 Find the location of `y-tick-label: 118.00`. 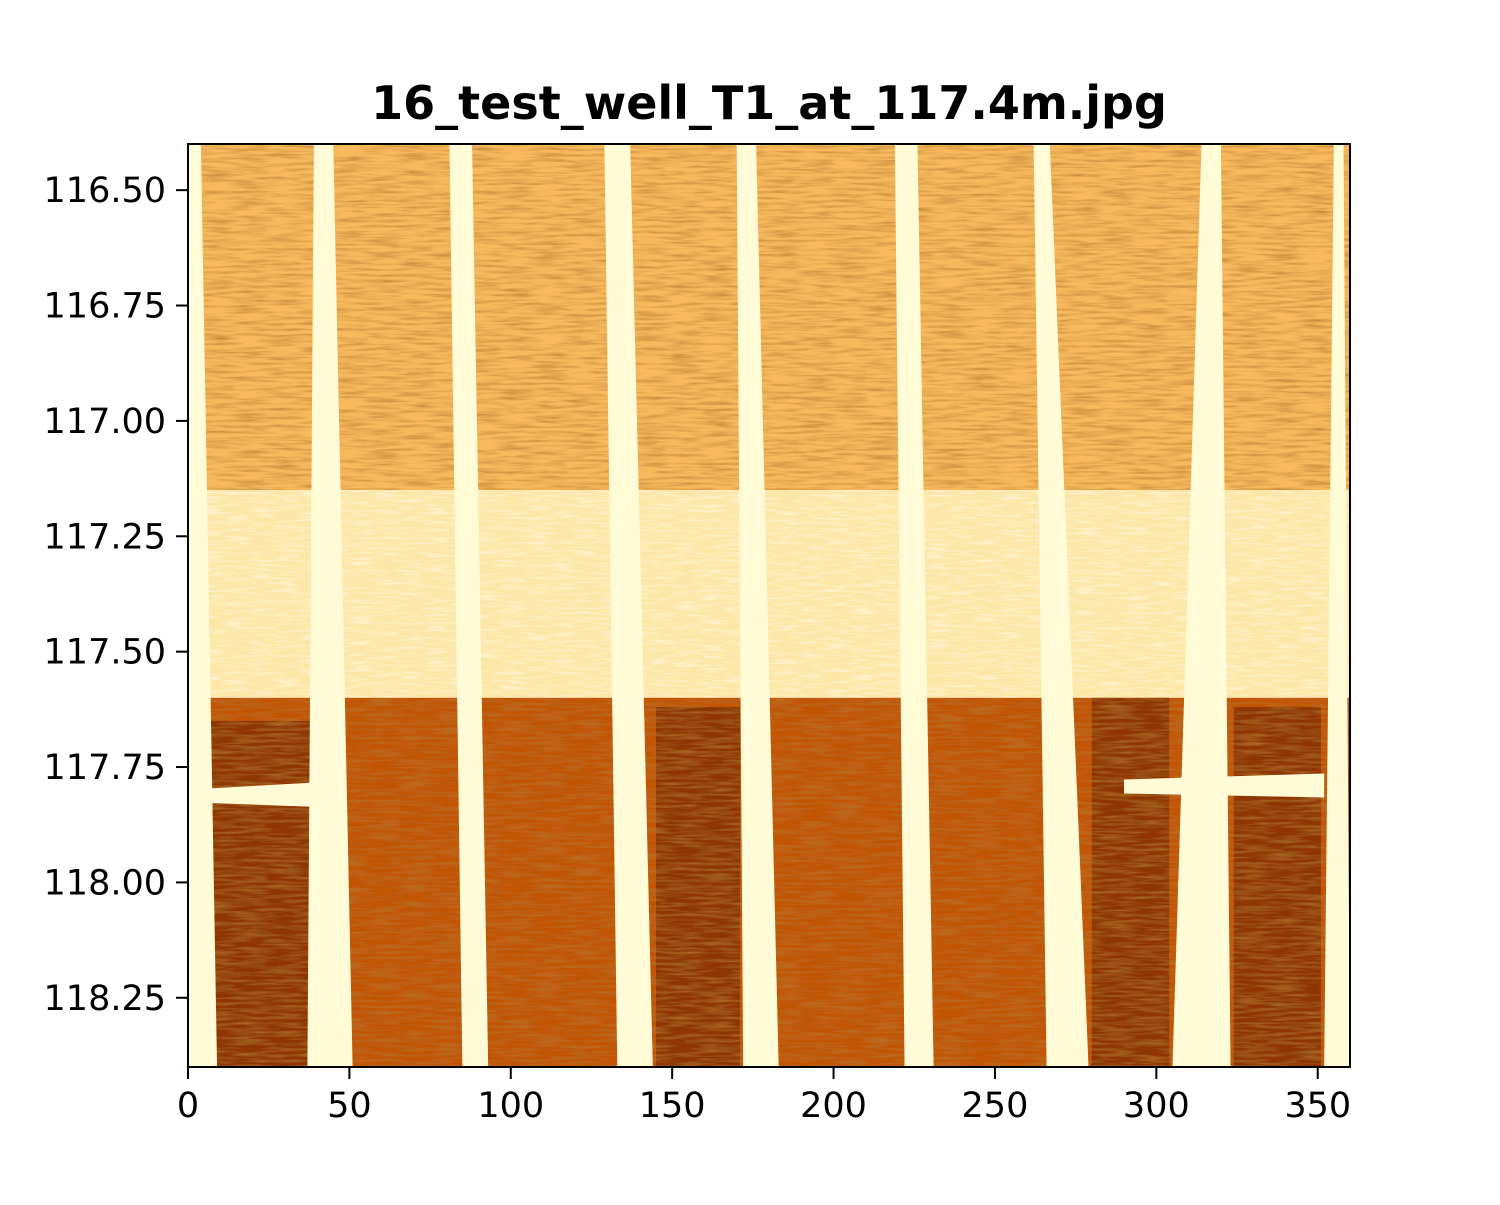

y-tick-label: 118.00 is located at coordinates (105, 883).